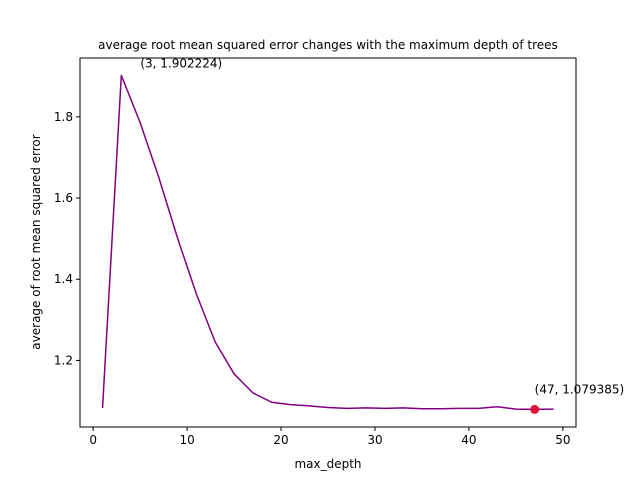 This screenshot has width=640, height=480. I want to click on x-tick-label-3: 30, so click(374, 440).